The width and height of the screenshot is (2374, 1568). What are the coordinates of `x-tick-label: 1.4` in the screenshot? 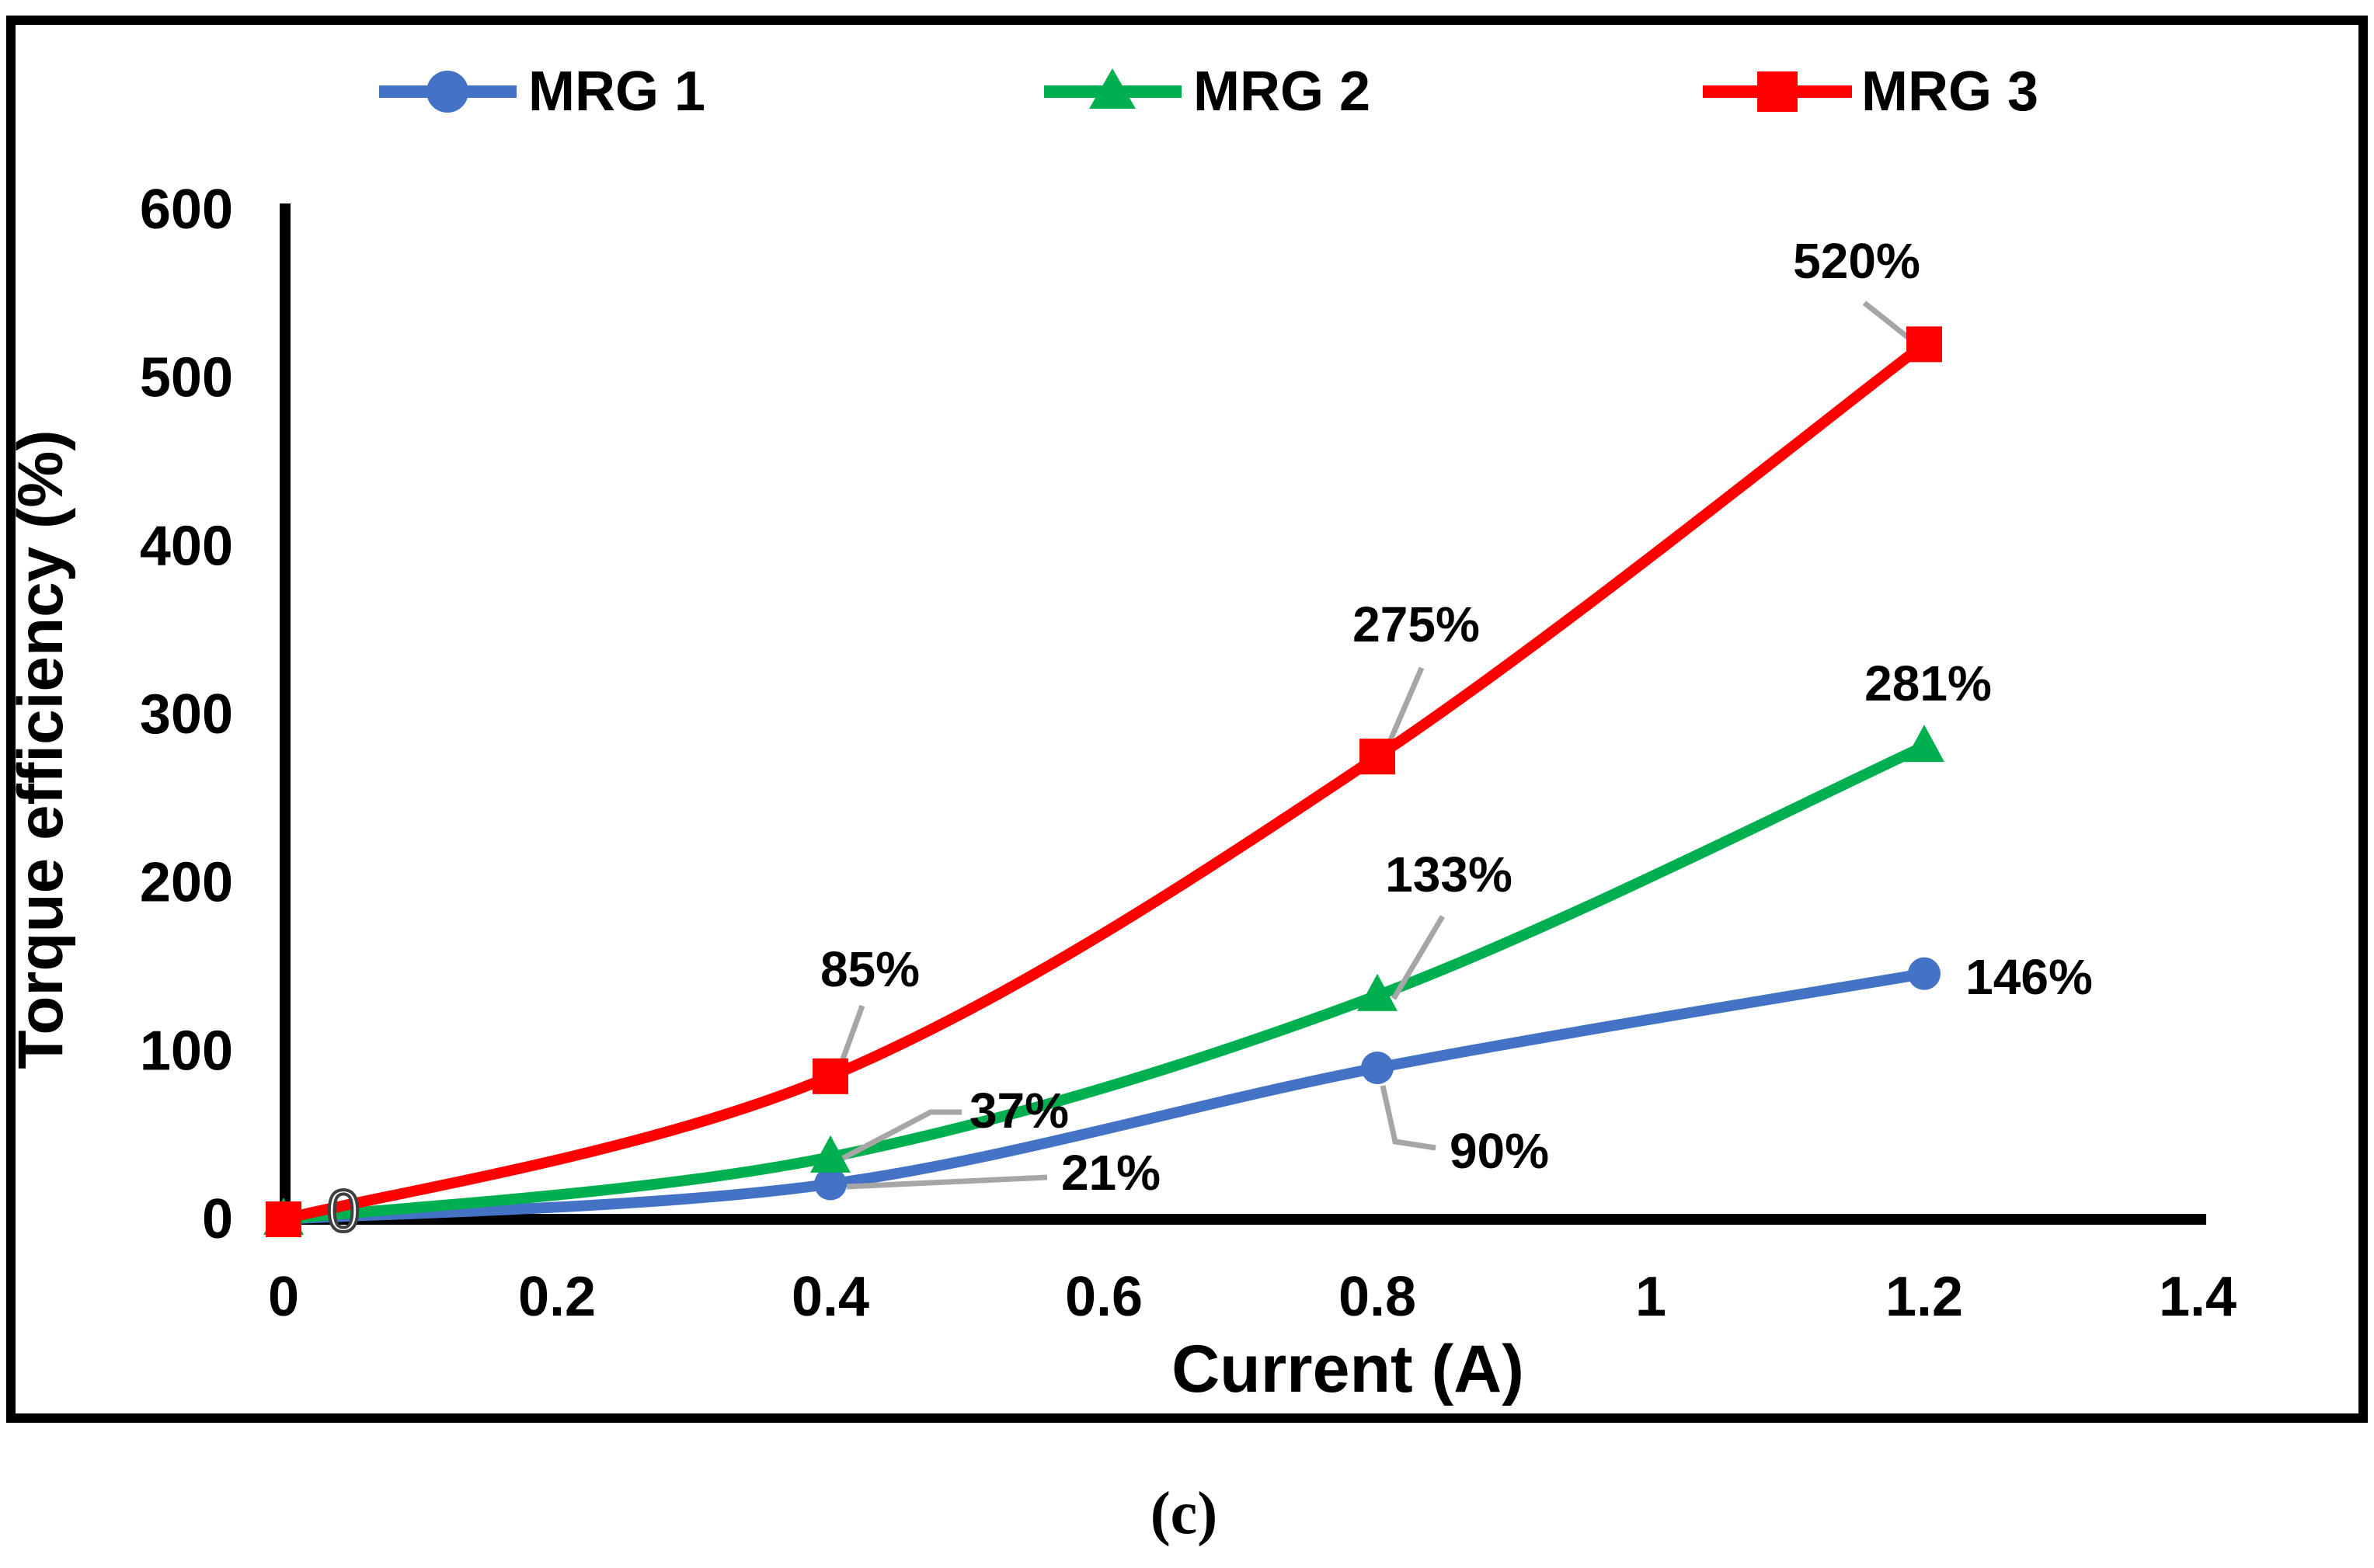 It's located at (2198, 1297).